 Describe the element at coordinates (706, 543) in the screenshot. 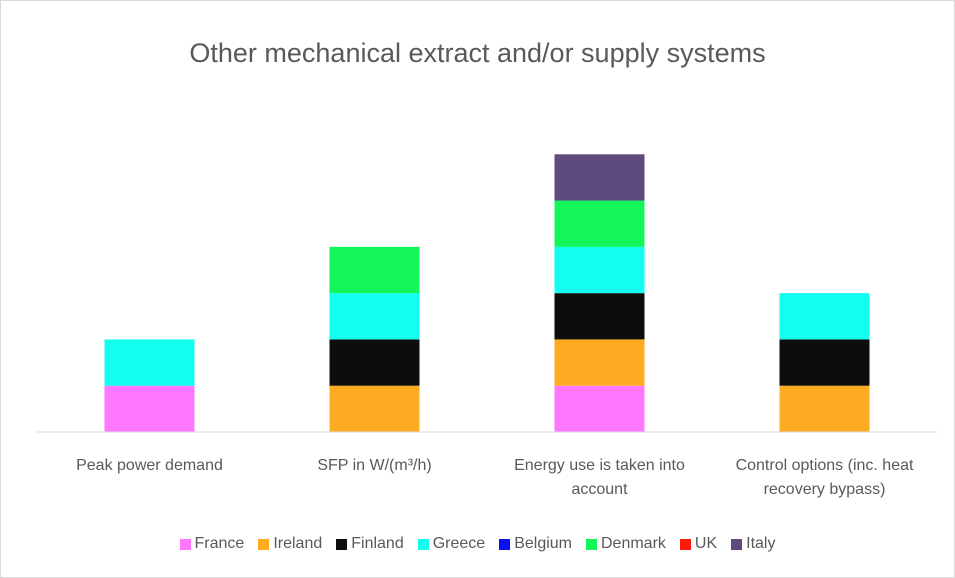

I see `legend-label: UK` at that location.